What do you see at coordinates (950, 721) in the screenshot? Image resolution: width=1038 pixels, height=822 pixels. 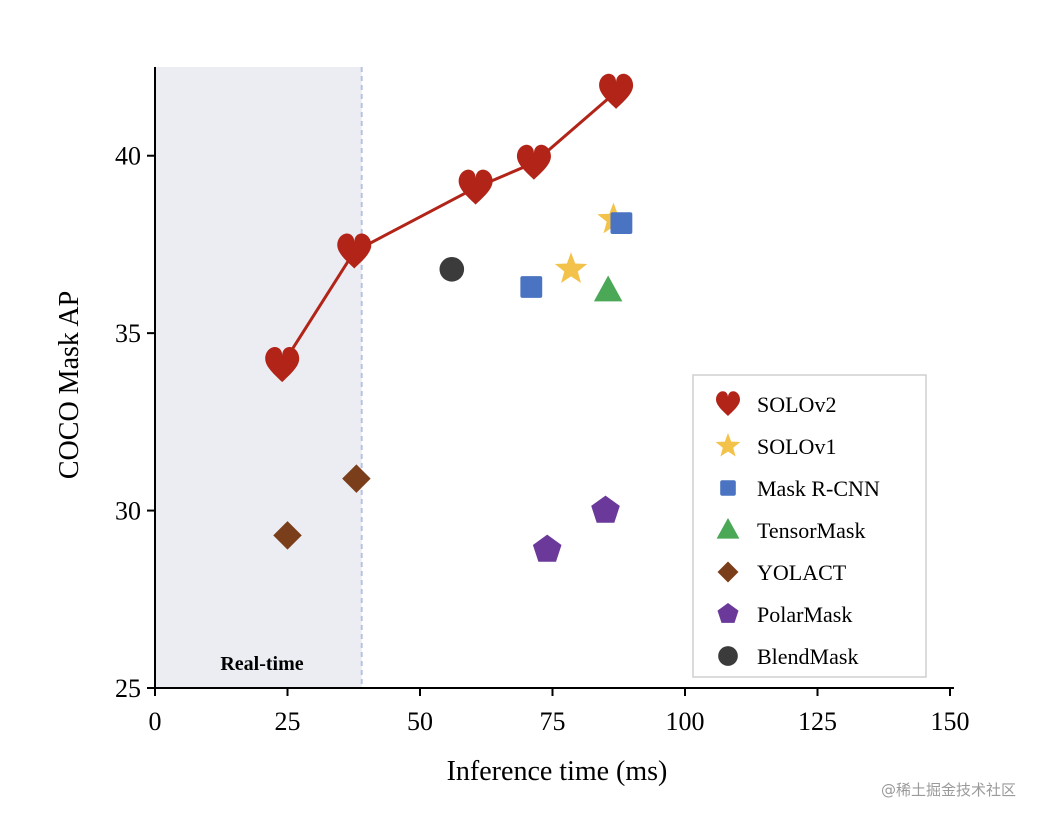 I see `x-tick-label: 150` at bounding box center [950, 721].